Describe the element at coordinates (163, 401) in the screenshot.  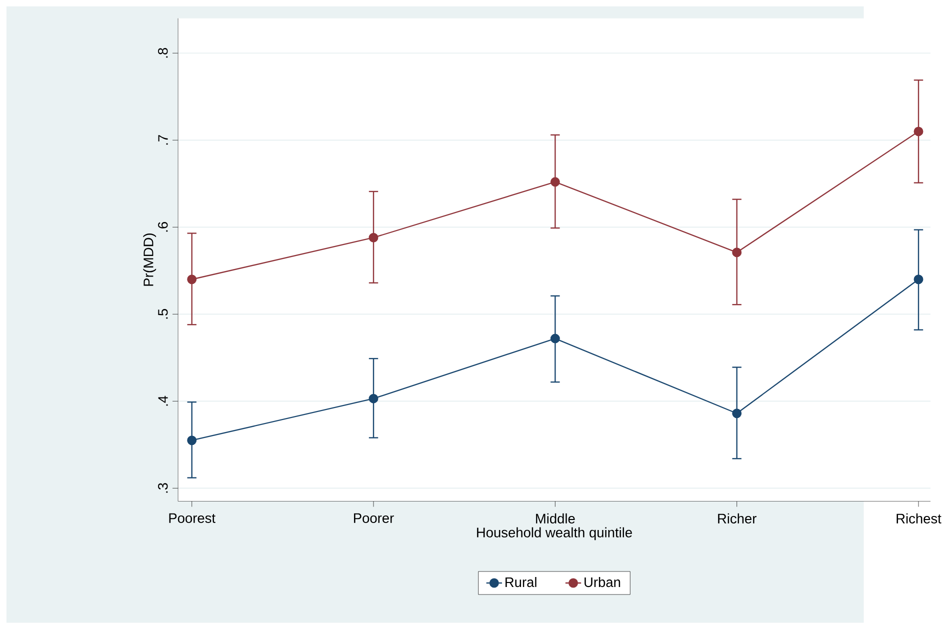
I see `y-tick-label: .4` at that location.